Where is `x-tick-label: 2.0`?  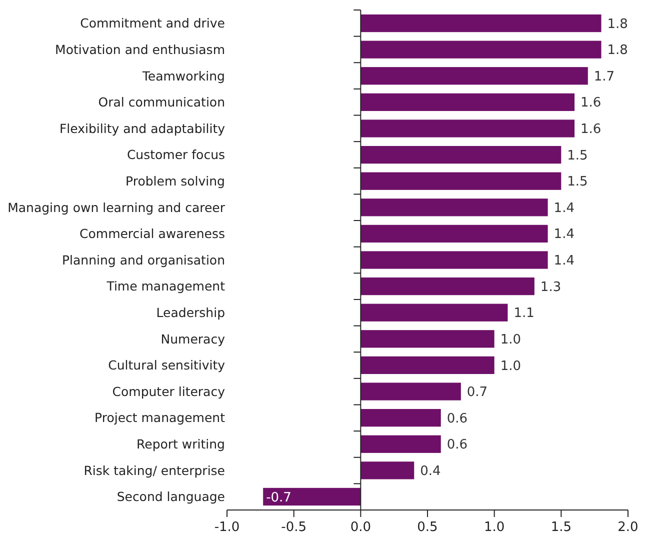
x-tick-label: 2.0 is located at coordinates (628, 527).